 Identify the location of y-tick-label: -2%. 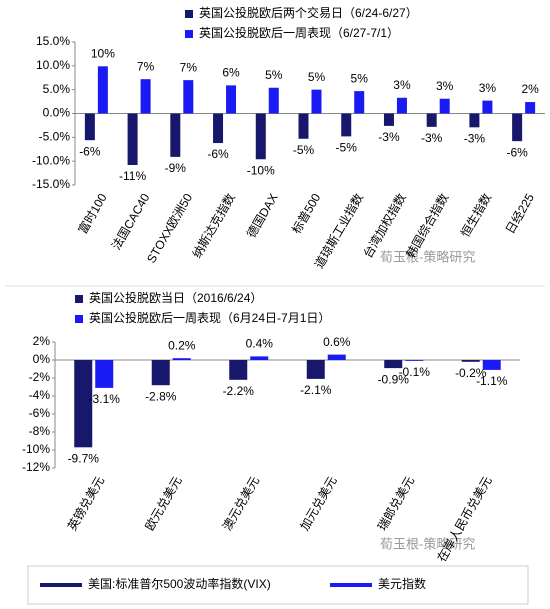
(40, 377).